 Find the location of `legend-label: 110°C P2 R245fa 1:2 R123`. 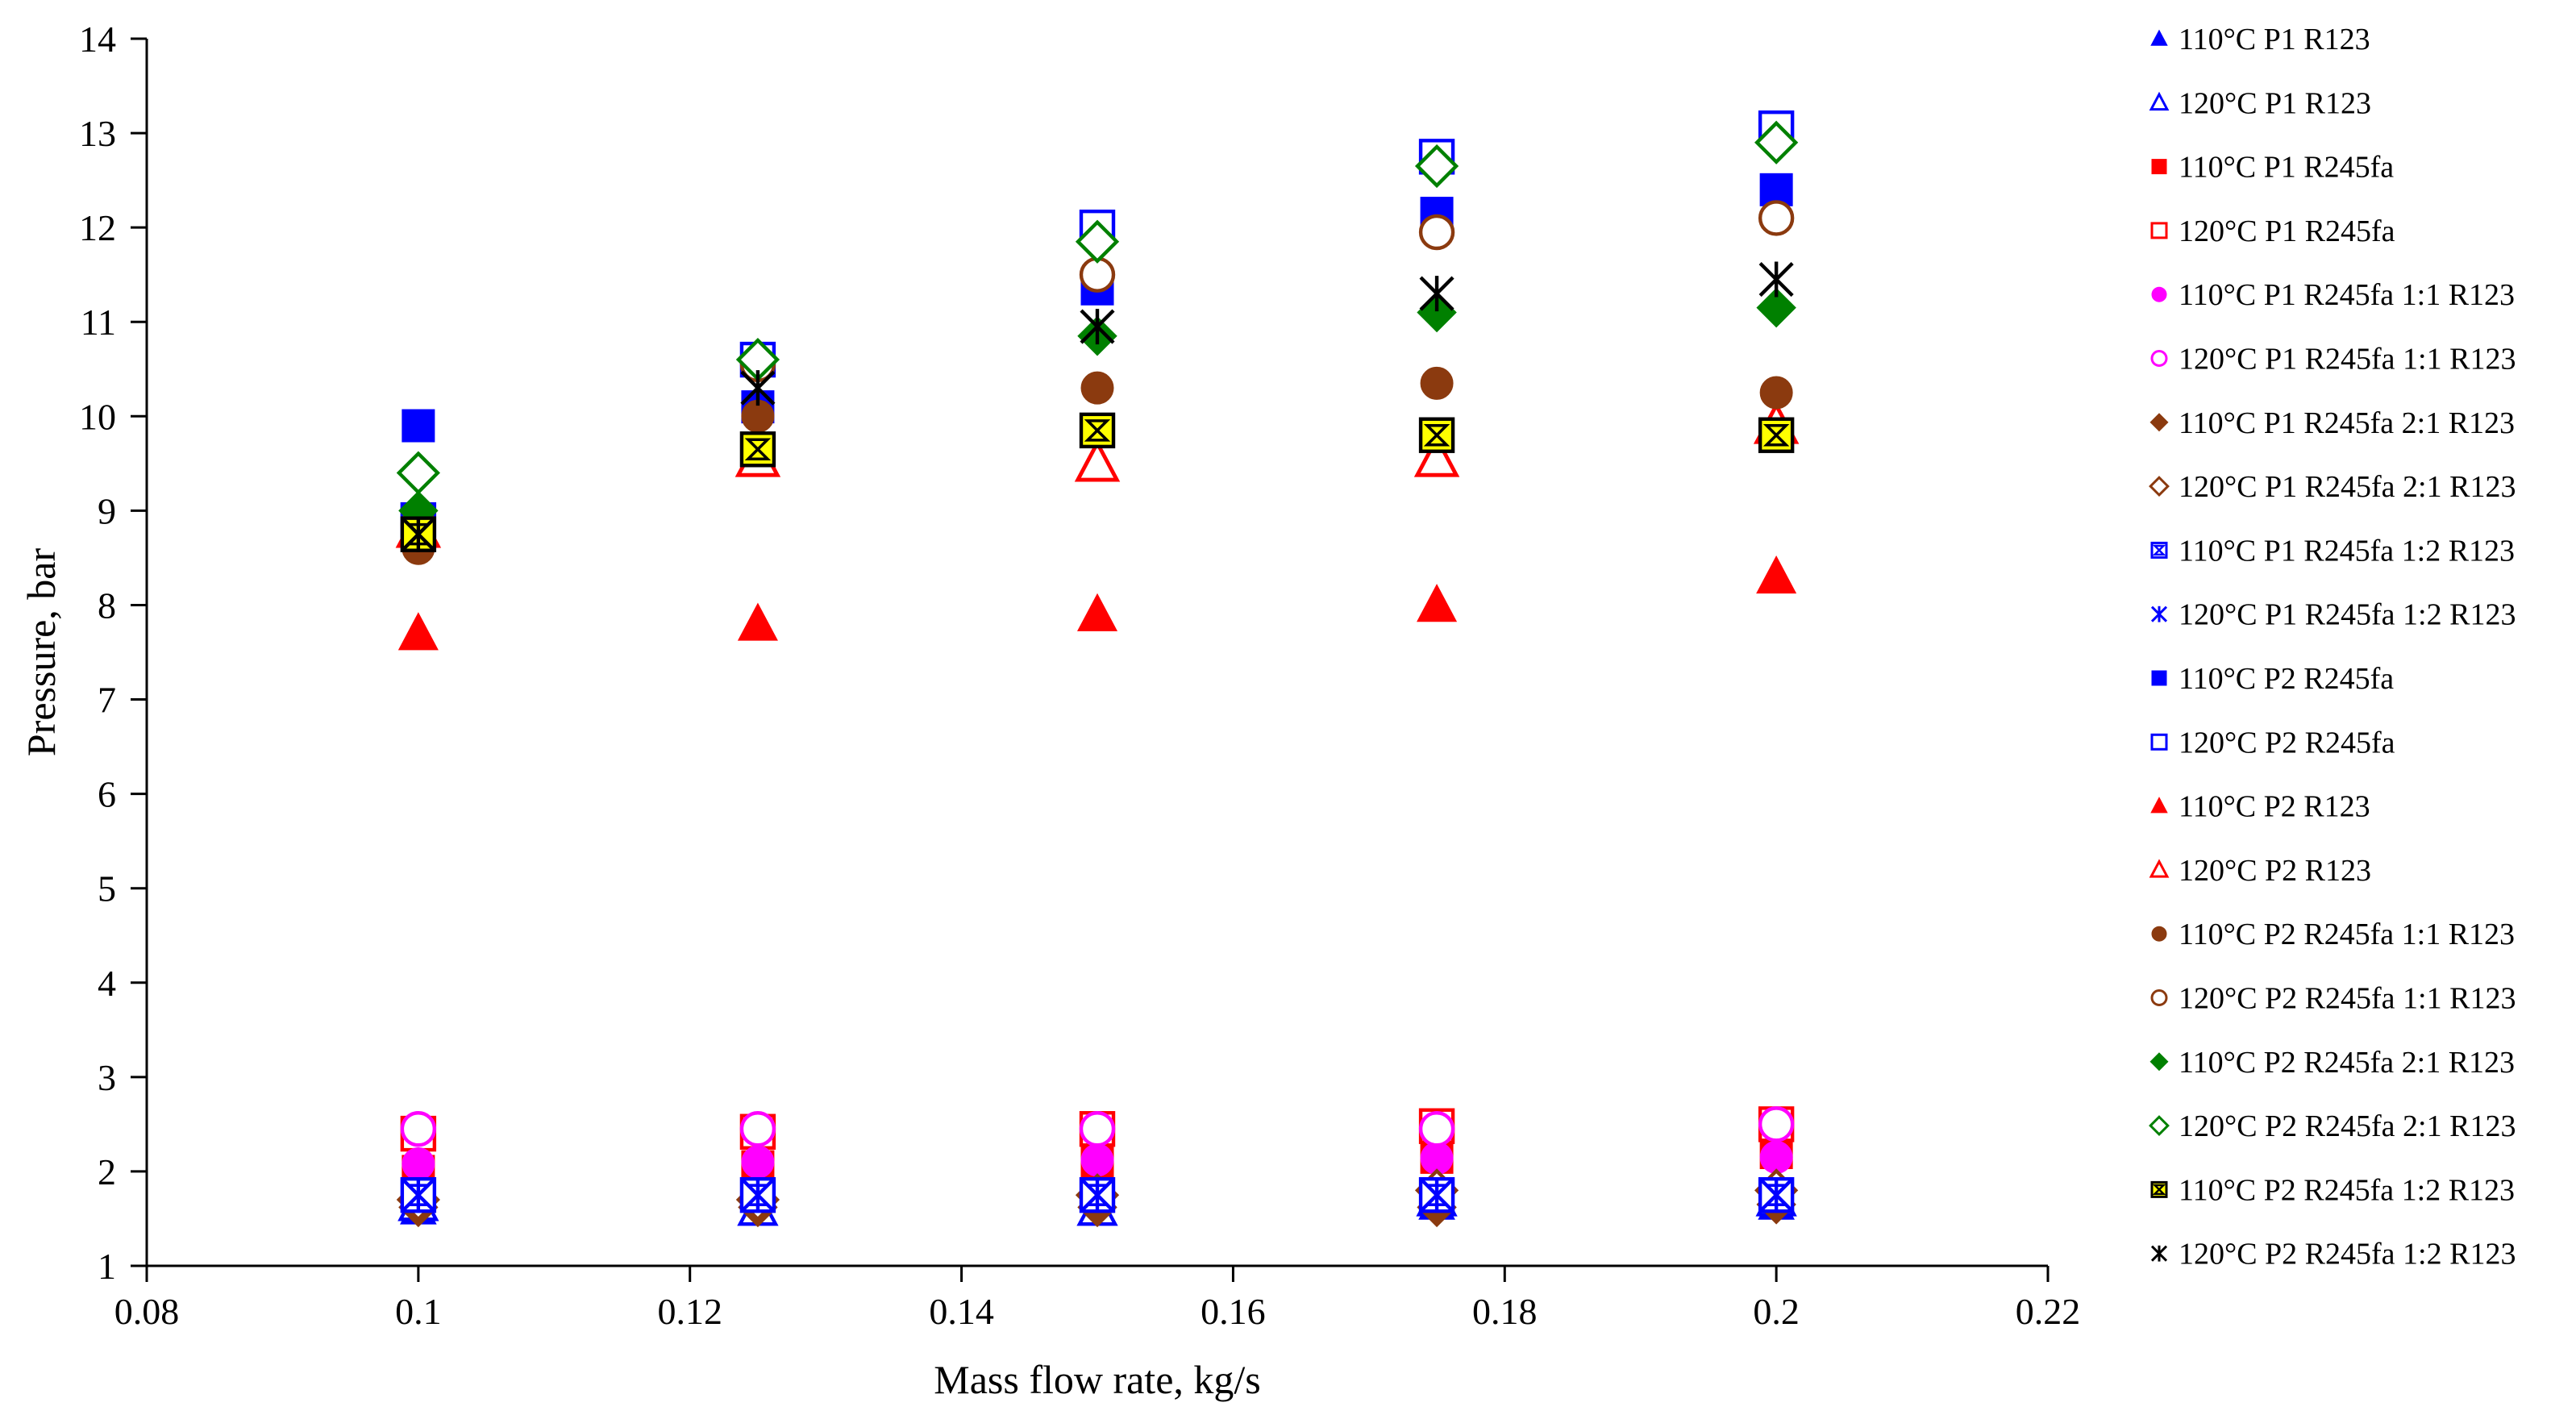

legend-label: 110°C P2 R245fa 1:2 R123 is located at coordinates (2347, 1190).